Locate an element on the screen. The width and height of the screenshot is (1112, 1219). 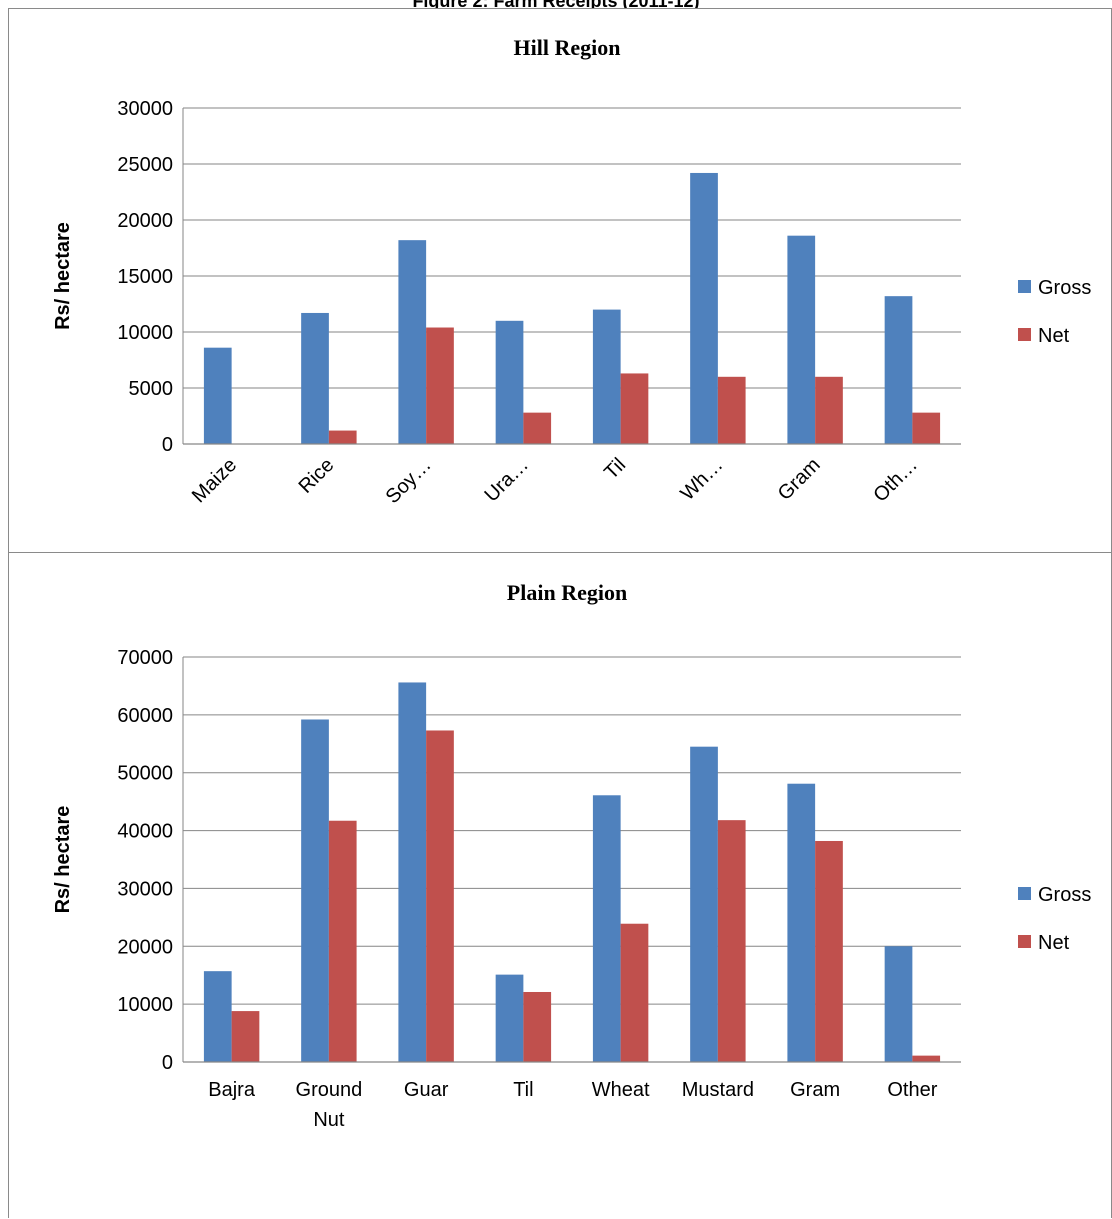
hill-chart-title: Hill Region is located at coordinates (567, 47).